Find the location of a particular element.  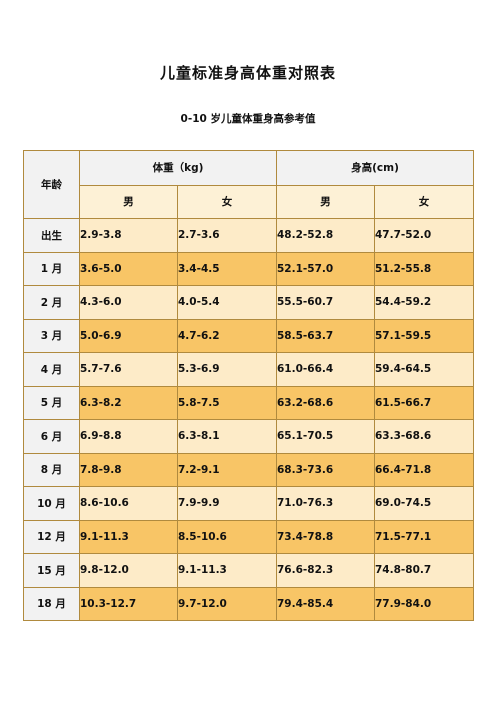

height-female-cell: 71.5-77.1 is located at coordinates (424, 536).